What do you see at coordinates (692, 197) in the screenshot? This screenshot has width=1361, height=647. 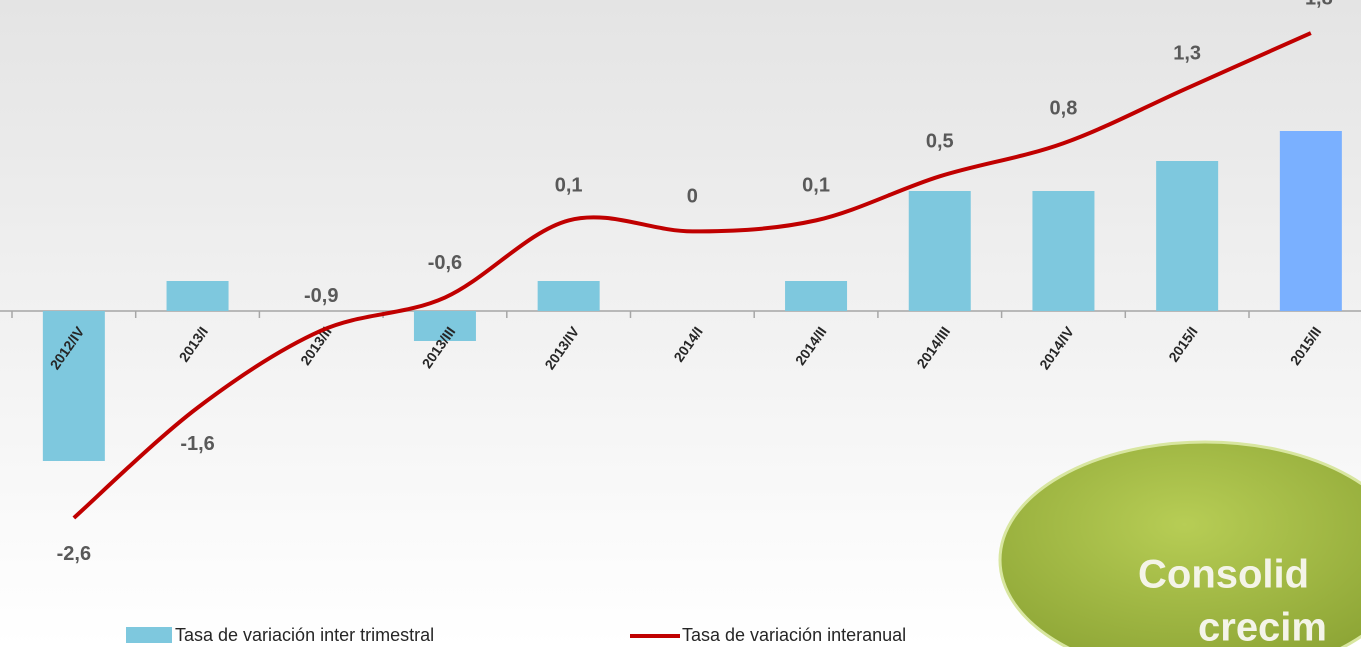 I see `data-label: 0` at bounding box center [692, 197].